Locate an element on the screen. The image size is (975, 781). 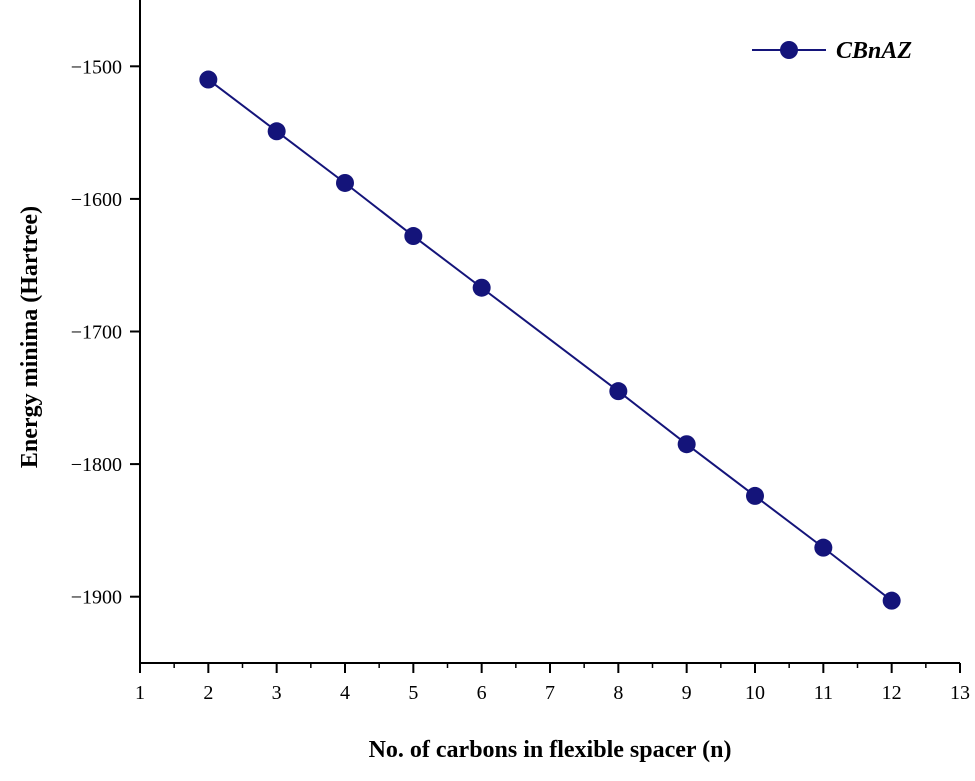
y-tick-label: −1900 is located at coordinates (96, 598).